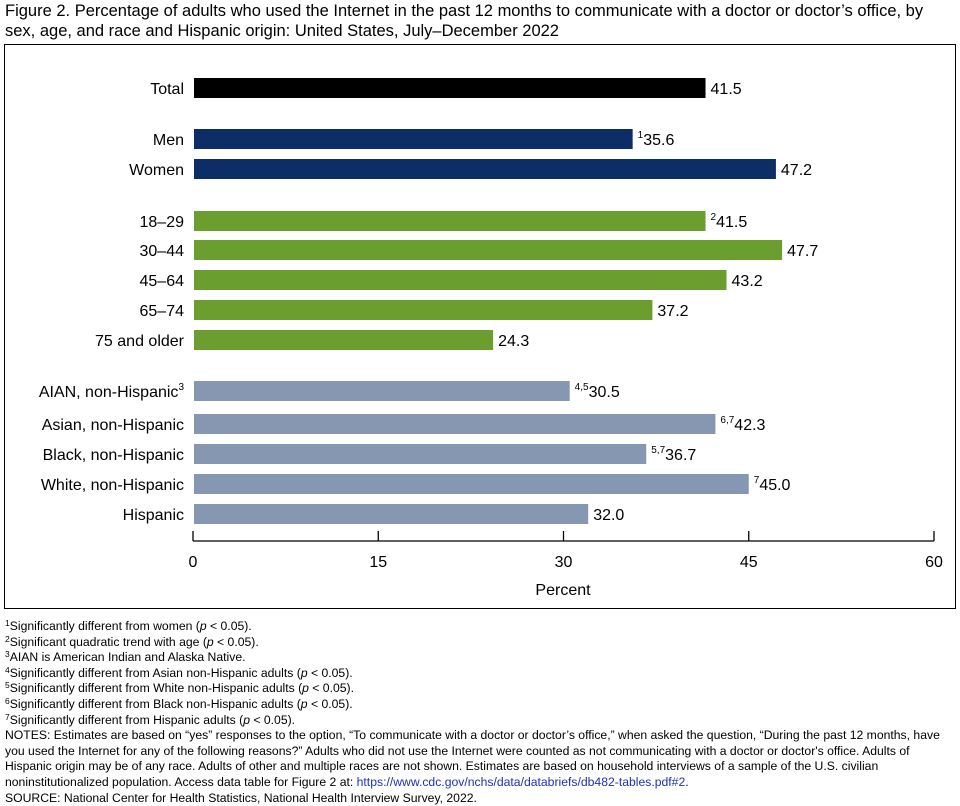 The width and height of the screenshot is (960, 806). Describe the element at coordinates (747, 281) in the screenshot. I see `value-label: 43.2` at that location.